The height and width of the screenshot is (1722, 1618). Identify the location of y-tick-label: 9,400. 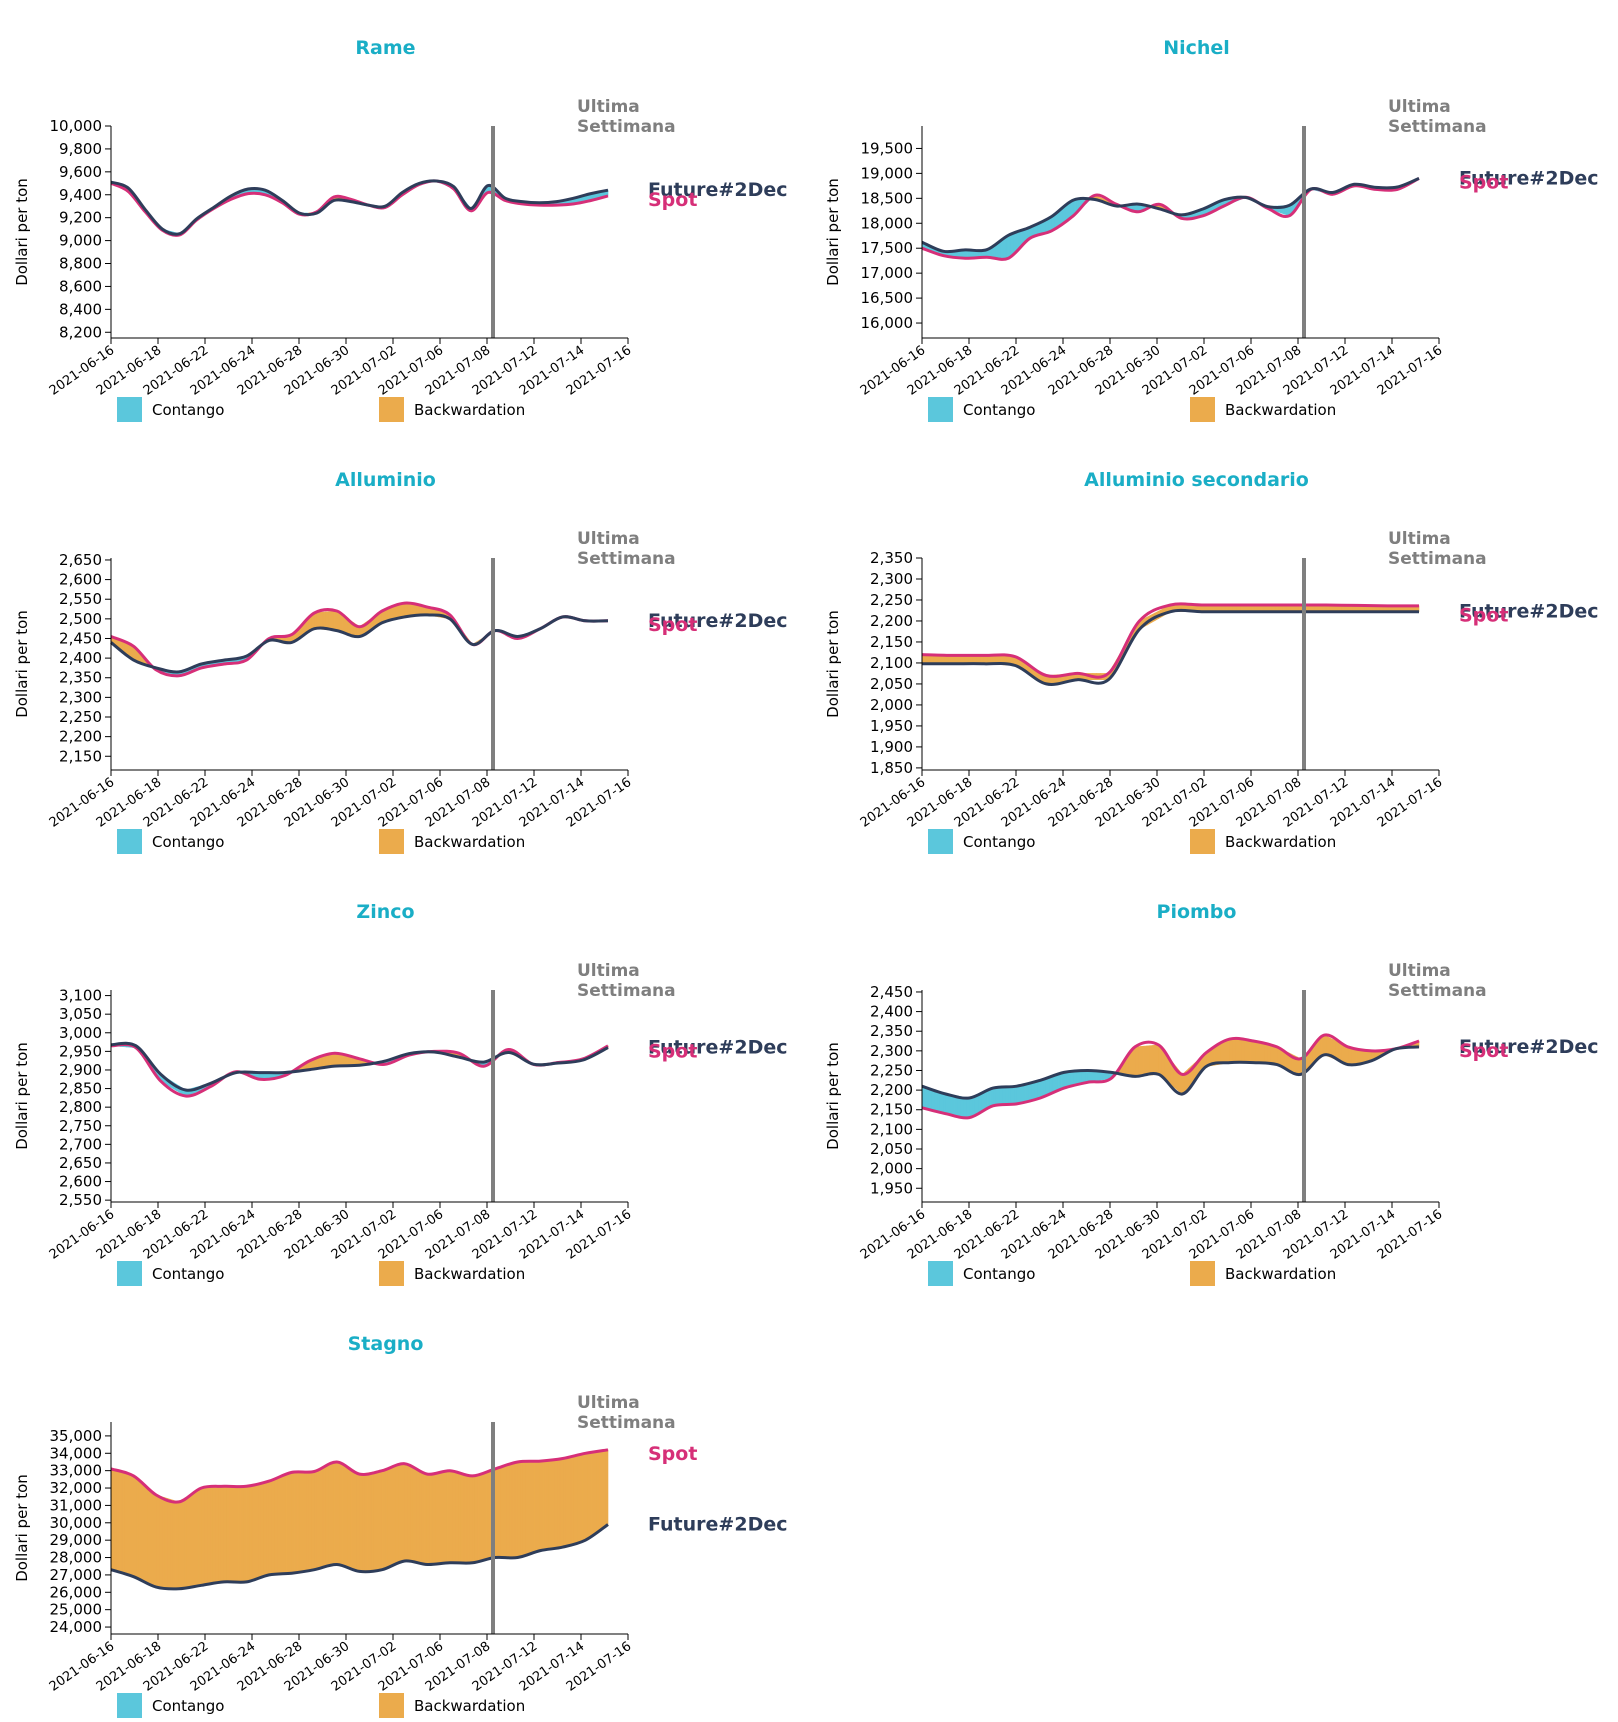
(80, 195).